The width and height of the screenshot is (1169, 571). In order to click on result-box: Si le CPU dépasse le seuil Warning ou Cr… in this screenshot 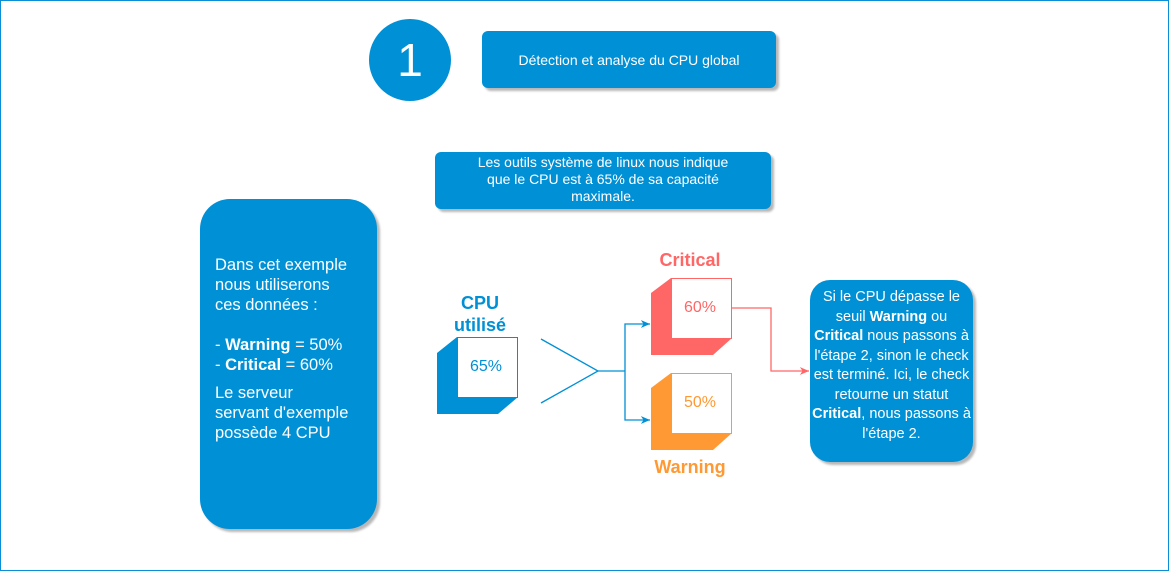, I will do `click(891, 371)`.